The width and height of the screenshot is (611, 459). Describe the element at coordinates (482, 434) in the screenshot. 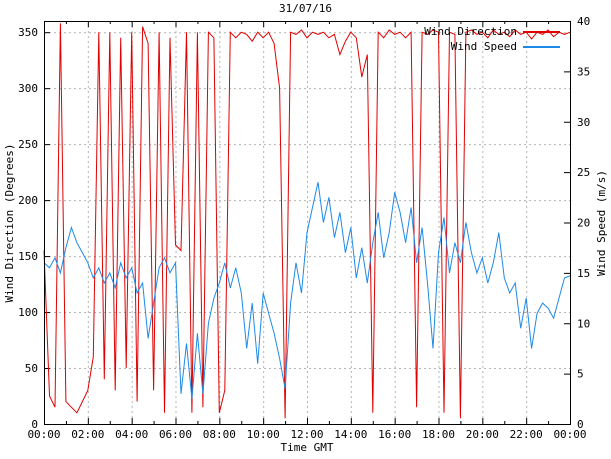

I see `x-tick-label: 20:00` at that location.